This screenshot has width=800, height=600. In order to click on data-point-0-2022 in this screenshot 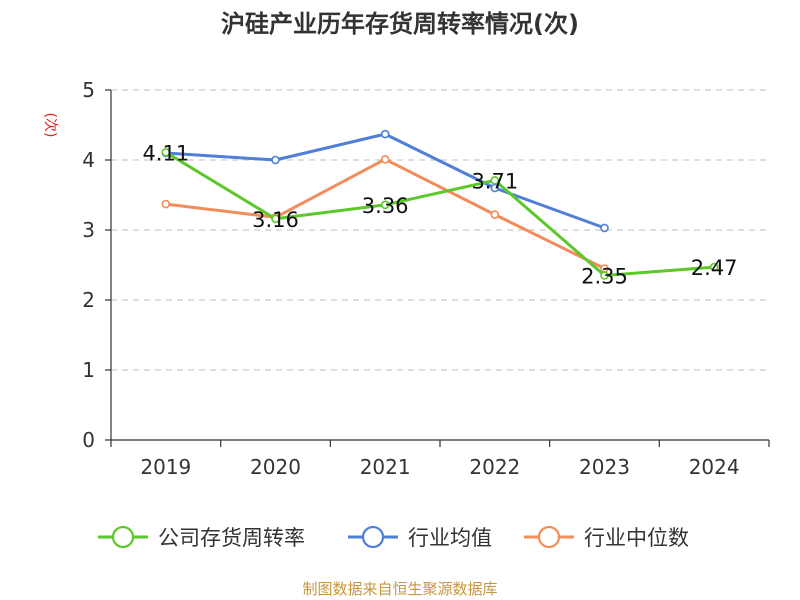, I will do `click(495, 180)`.